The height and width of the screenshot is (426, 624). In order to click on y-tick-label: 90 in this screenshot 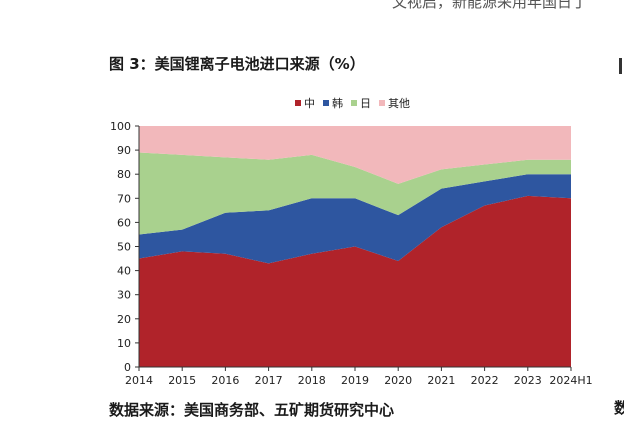, I will do `click(124, 150)`.